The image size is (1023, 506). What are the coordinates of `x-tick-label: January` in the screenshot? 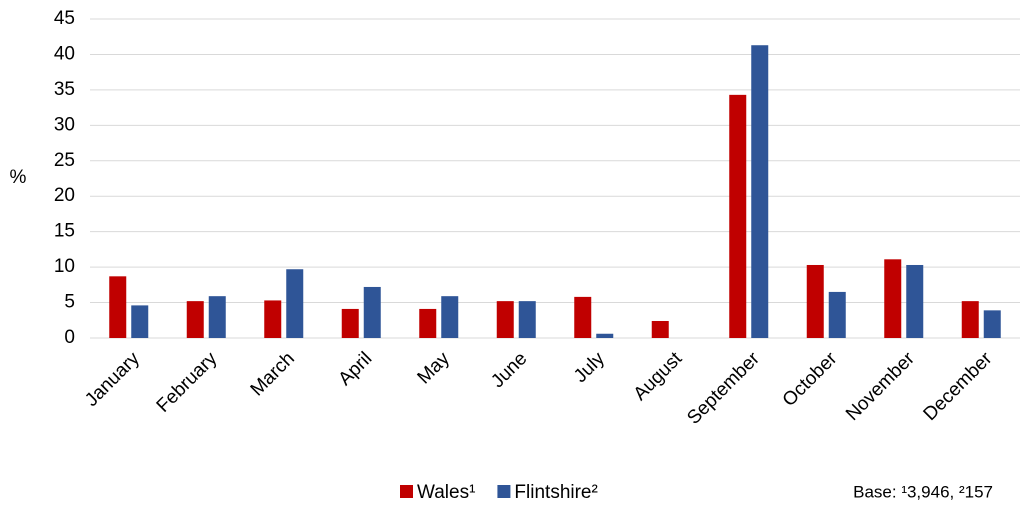 It's located at (112, 379).